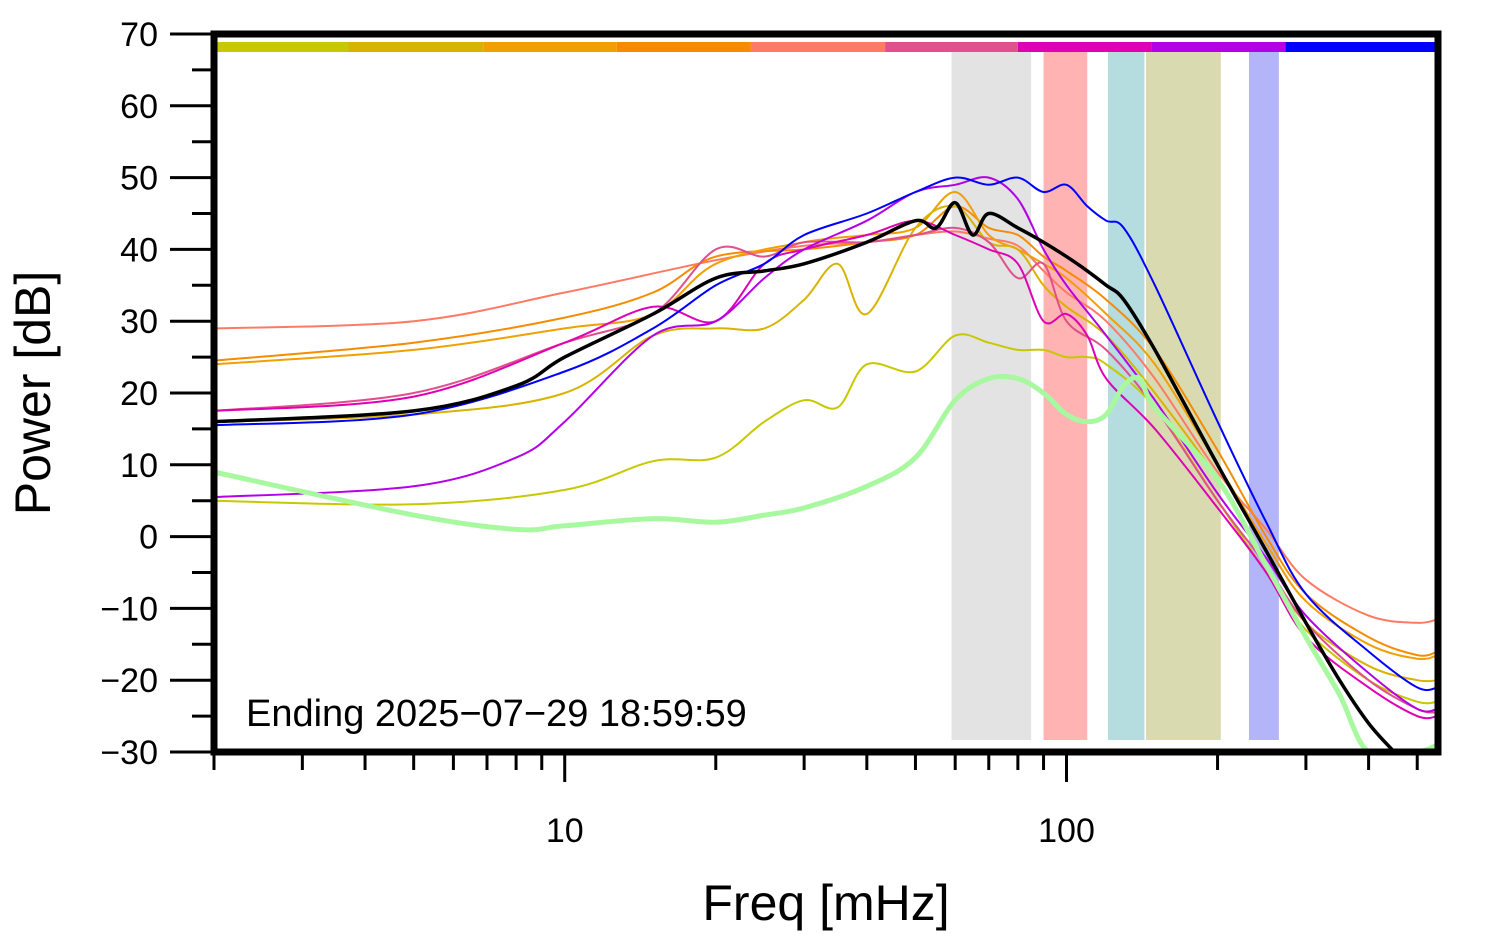 The width and height of the screenshot is (1494, 952). I want to click on x-axis: 10 100, so click(815, 801).